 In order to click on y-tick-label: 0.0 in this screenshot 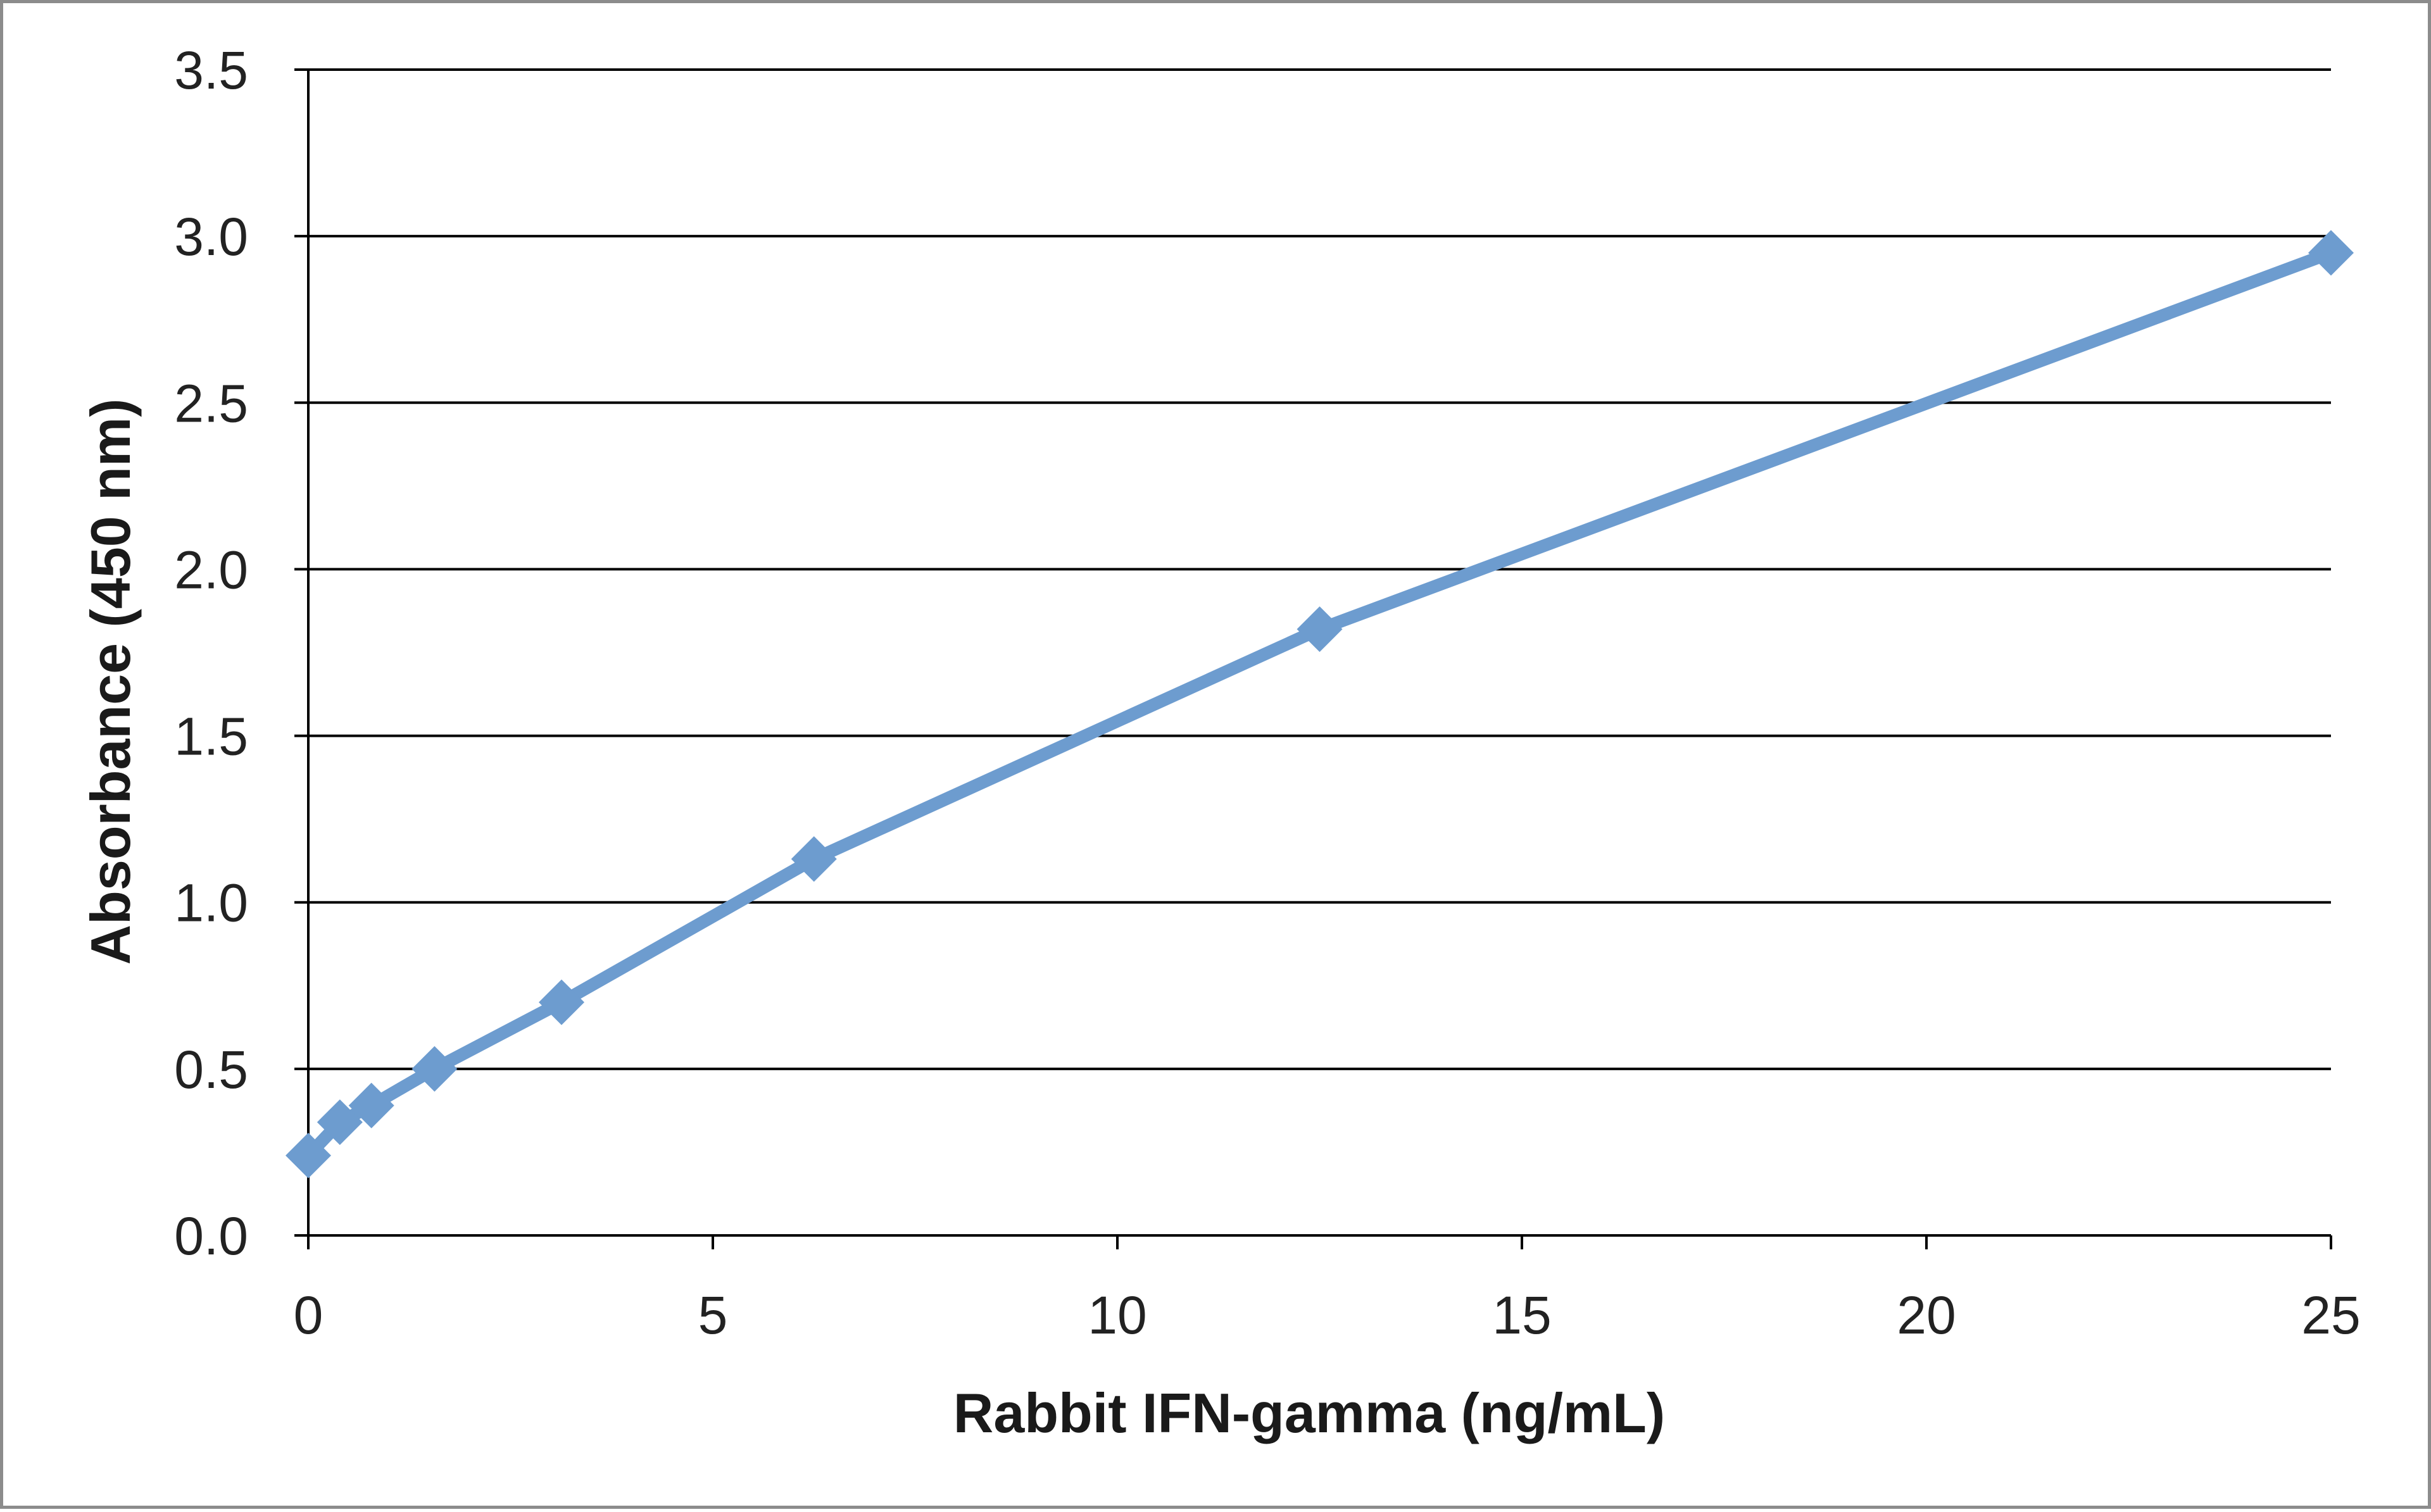, I will do `click(211, 1236)`.